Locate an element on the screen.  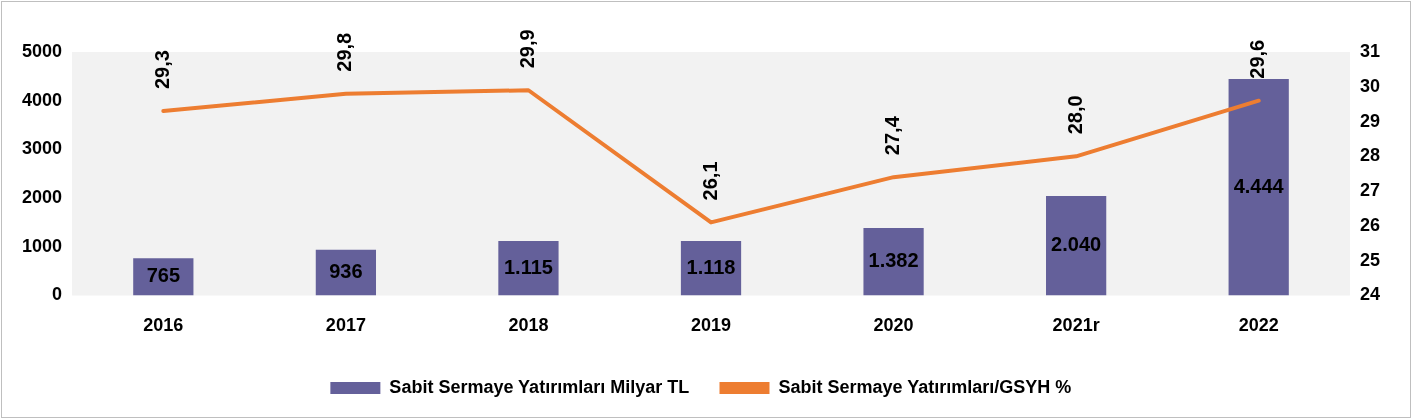
y2-tick-label: 28 is located at coordinates (1370, 155).